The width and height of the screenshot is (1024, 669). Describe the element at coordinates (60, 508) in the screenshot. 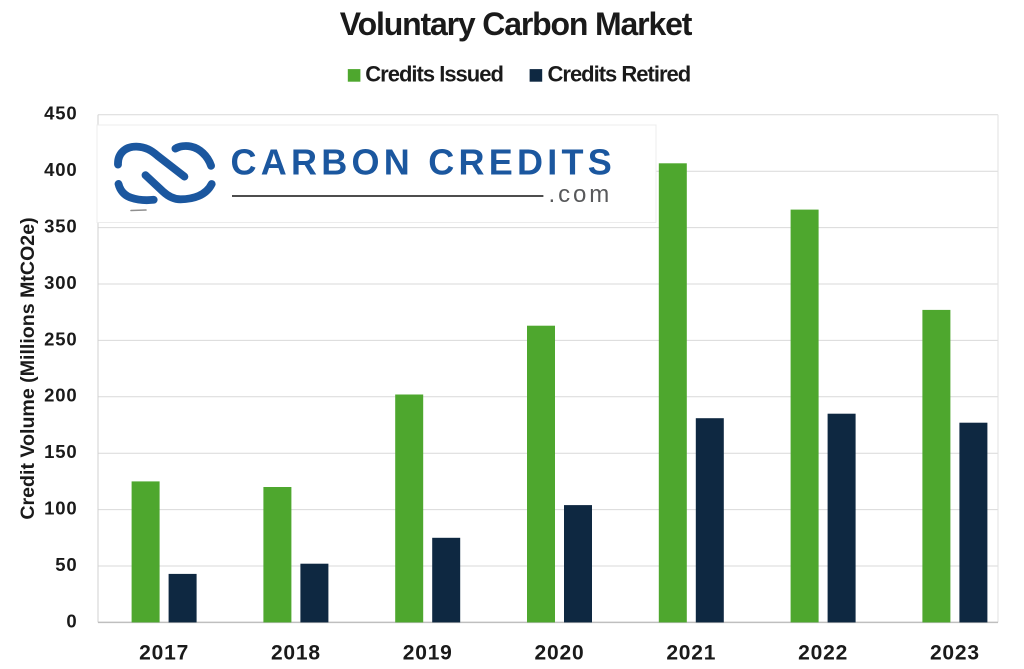

I see `svg-text: 100` at that location.